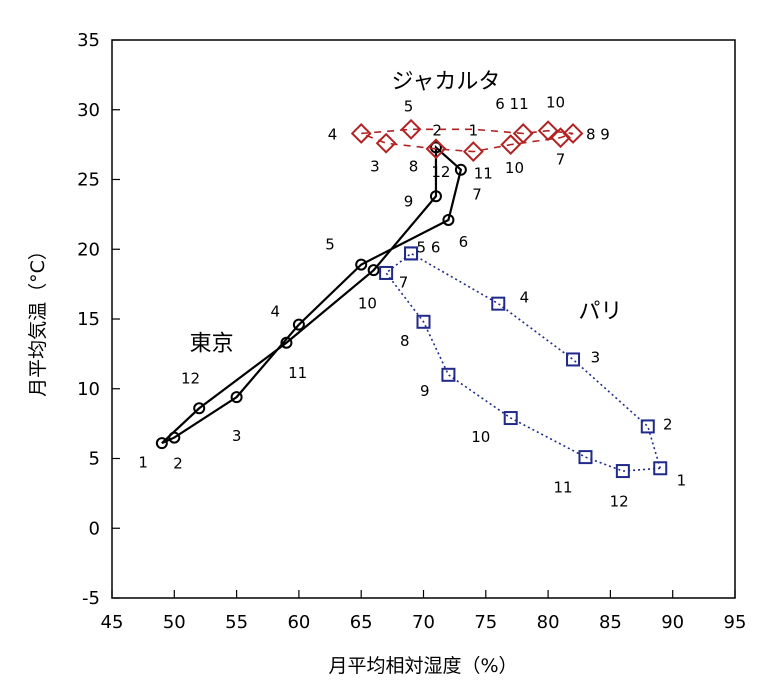 This screenshot has height=699, width=780. I want to click on x-tick-label: 50, so click(174, 622).